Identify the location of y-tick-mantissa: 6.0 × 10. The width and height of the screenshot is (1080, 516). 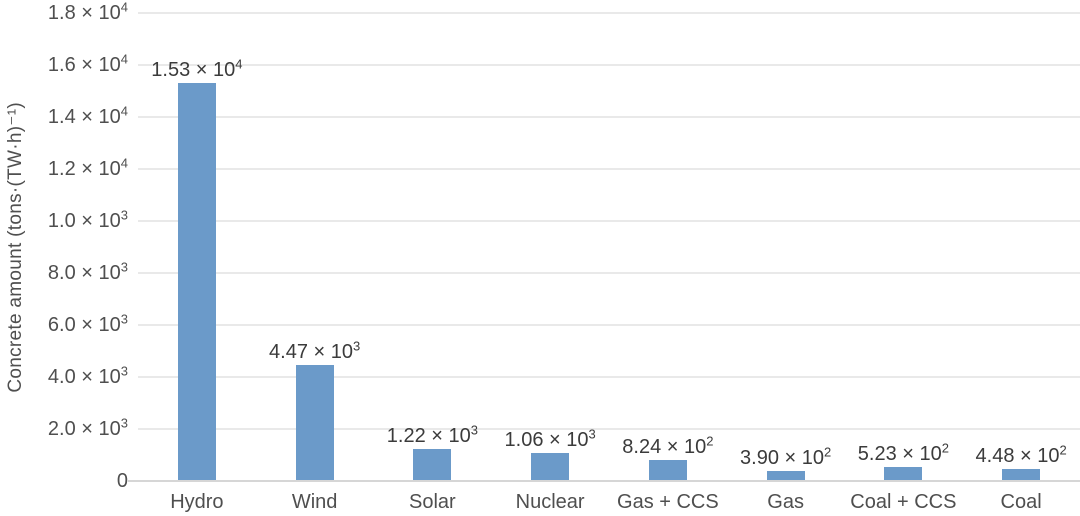
(84, 325).